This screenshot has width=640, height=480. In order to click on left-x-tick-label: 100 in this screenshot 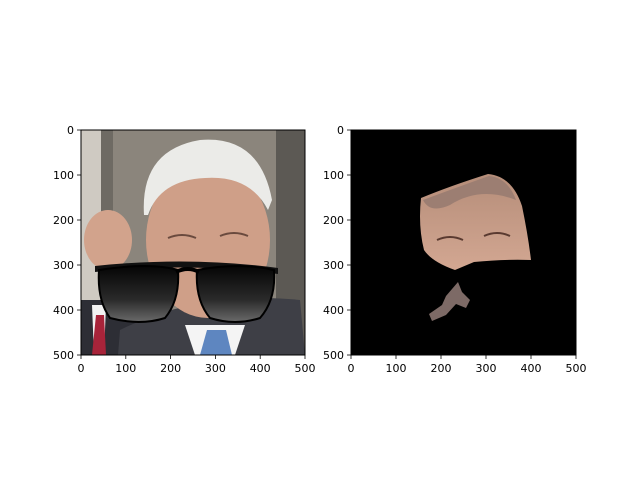, I will do `click(125, 368)`.